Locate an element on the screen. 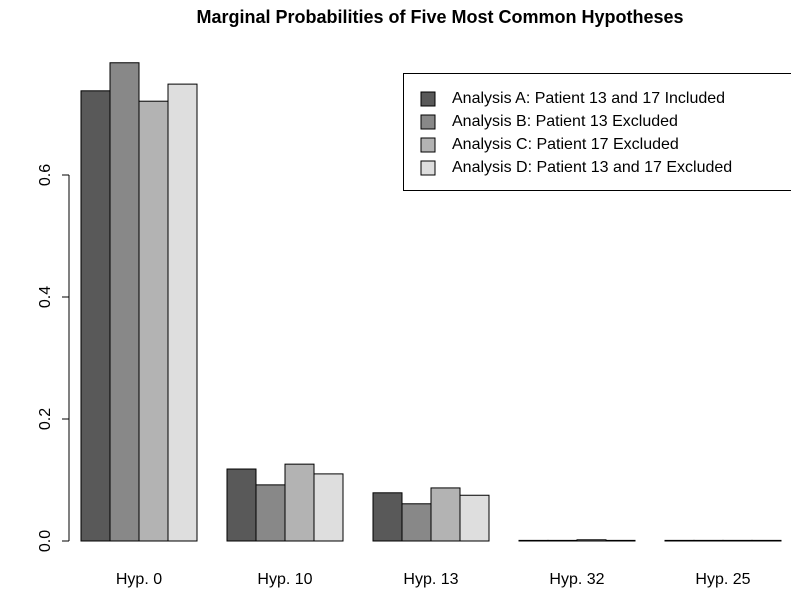 The image size is (791, 595). x-tick-label: Hyp. 0 is located at coordinates (139, 579).